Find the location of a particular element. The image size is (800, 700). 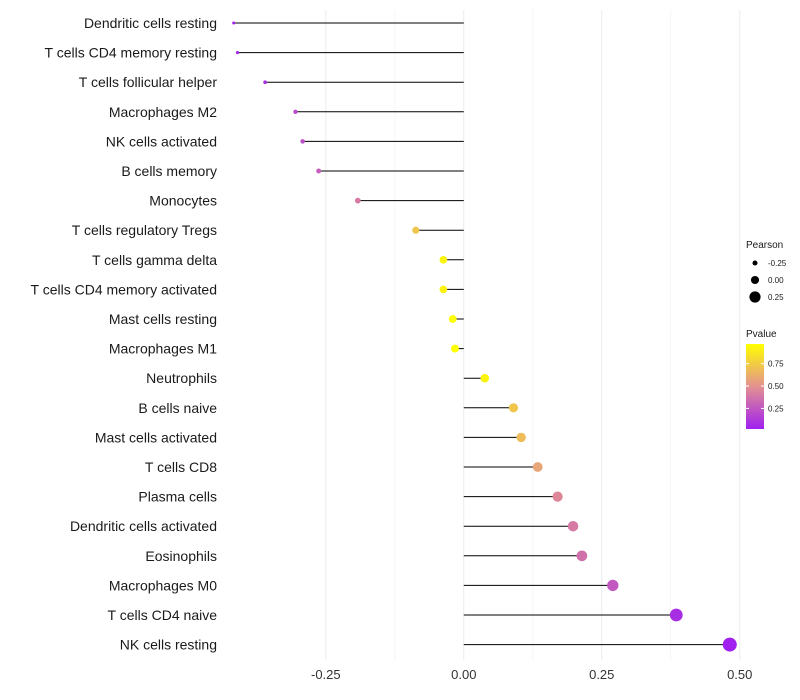

legend-color-label: 0.75 is located at coordinates (776, 364).